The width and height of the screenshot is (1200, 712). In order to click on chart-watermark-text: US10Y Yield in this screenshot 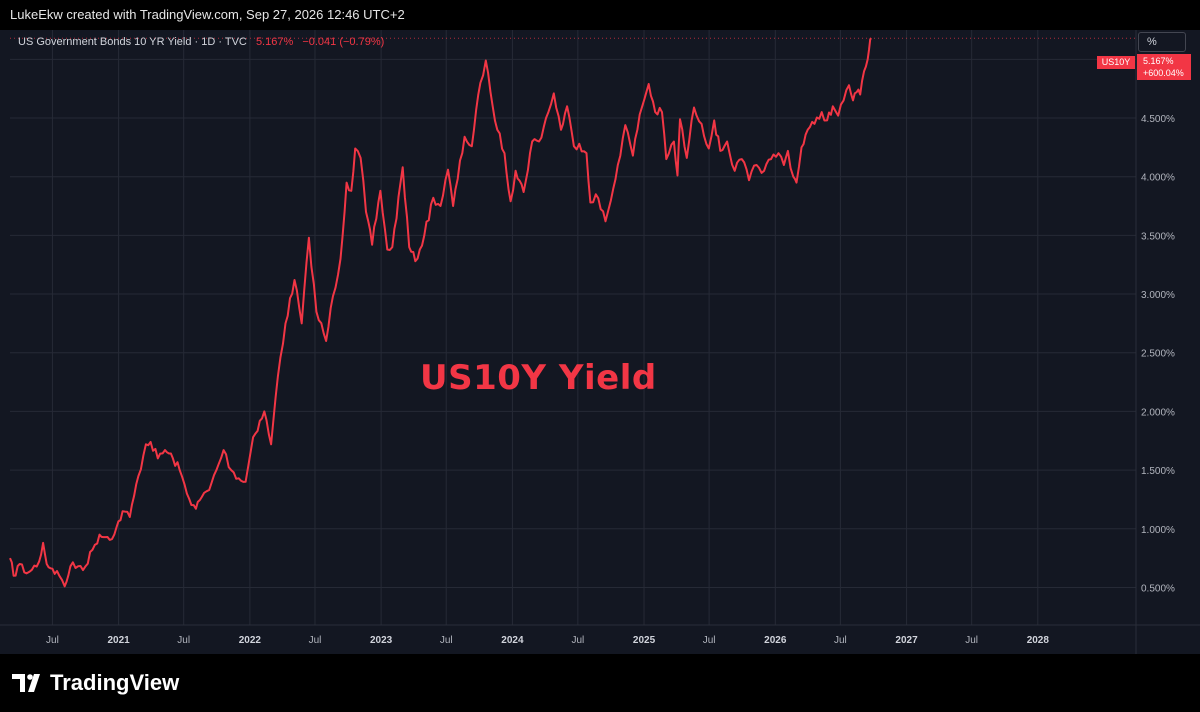, I will do `click(538, 378)`.